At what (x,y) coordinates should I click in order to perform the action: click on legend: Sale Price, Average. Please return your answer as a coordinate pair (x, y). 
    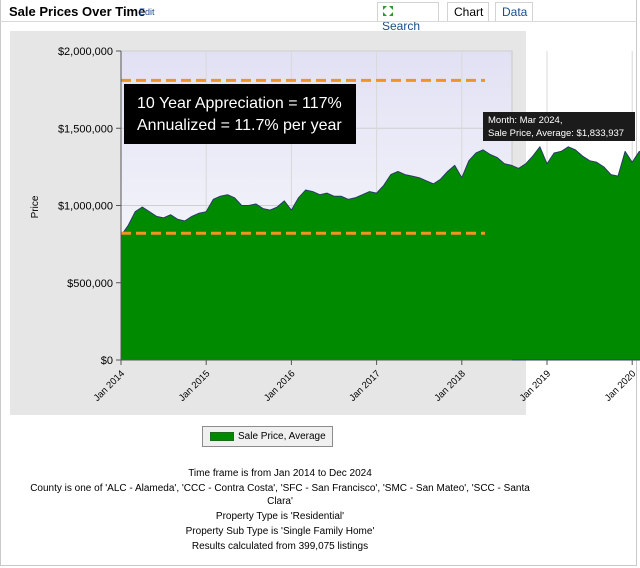
    Looking at the image, I should click on (267, 436).